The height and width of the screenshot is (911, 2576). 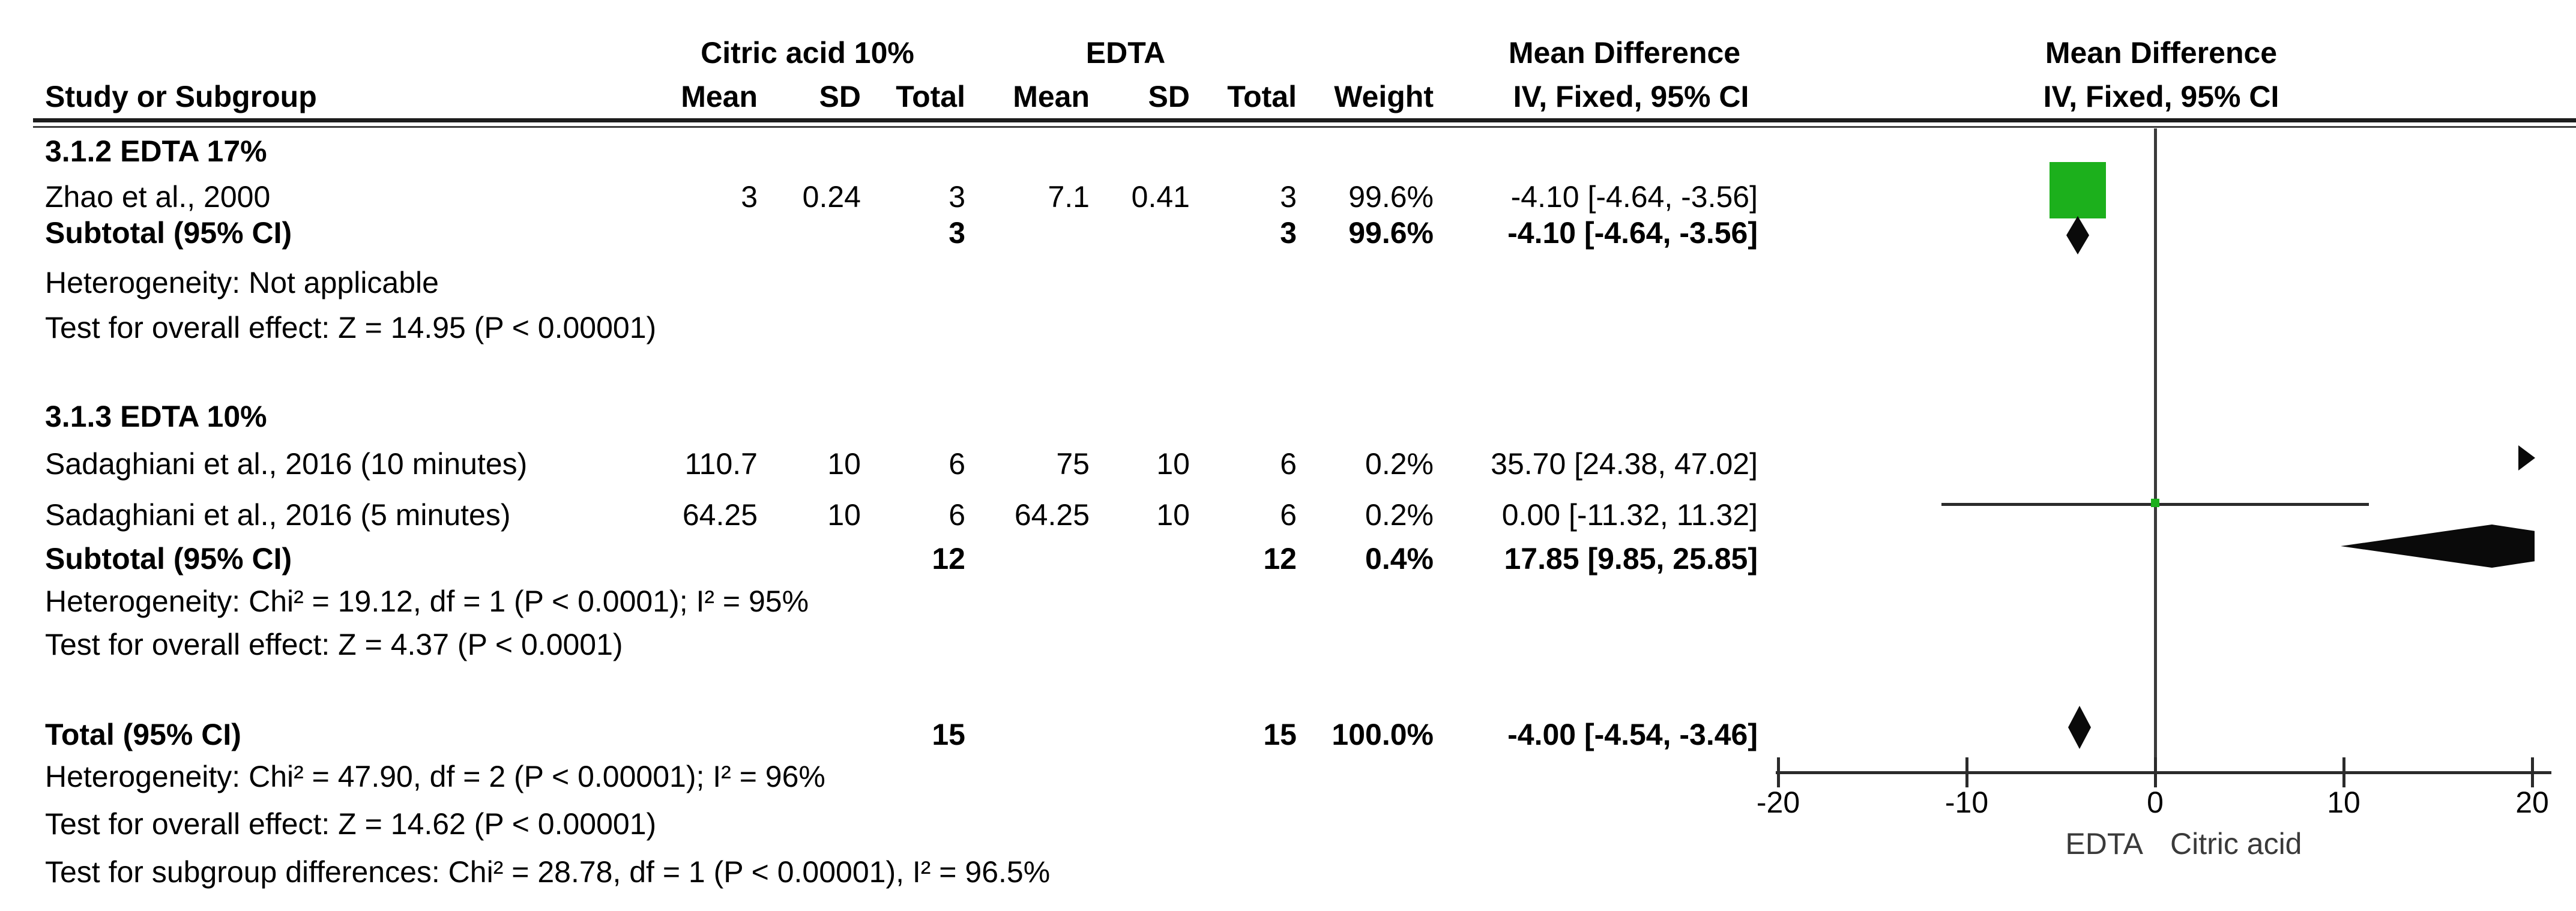 I want to click on header-separator-rule, so click(x=1304, y=123).